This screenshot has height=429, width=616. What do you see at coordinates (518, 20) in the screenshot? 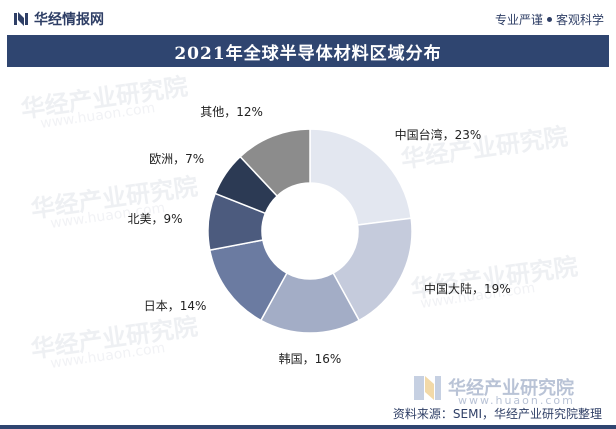
I see `tagline-1: 专业严谨` at bounding box center [518, 20].